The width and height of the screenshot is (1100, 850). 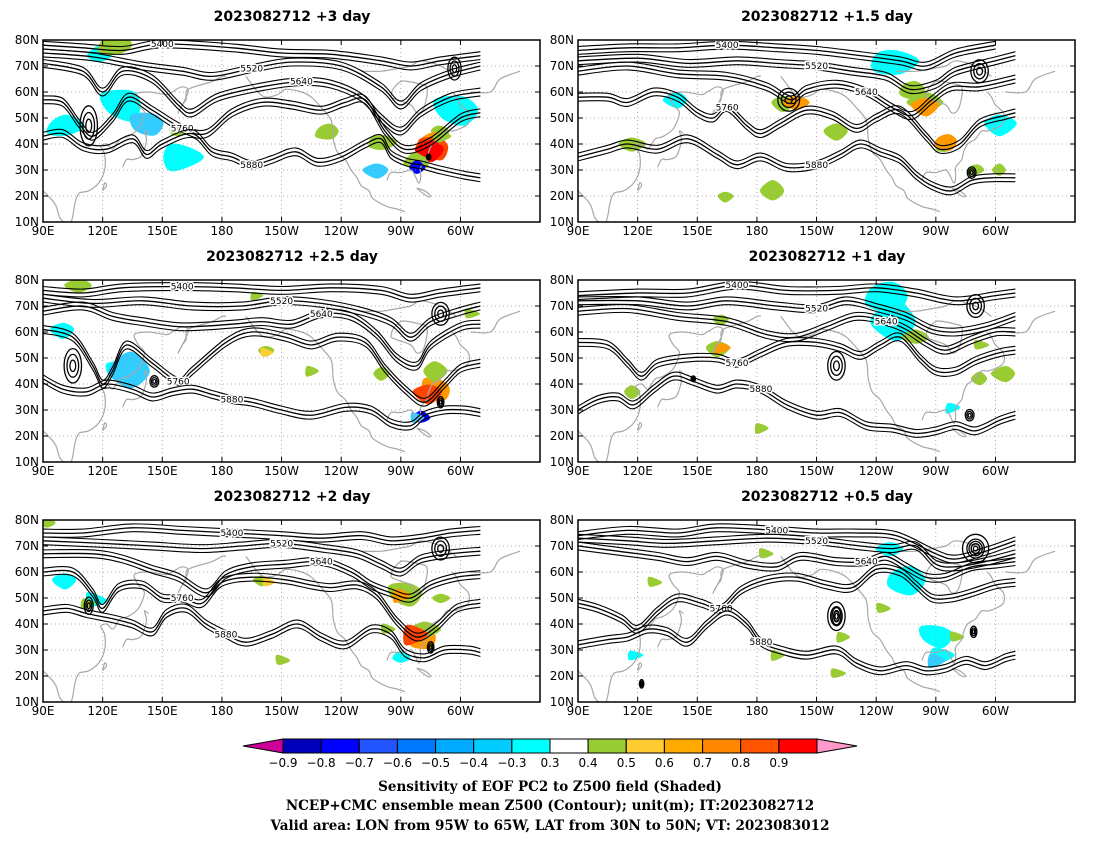 What do you see at coordinates (626, 763) in the screenshot?
I see `colorbar-label: 0.5` at bounding box center [626, 763].